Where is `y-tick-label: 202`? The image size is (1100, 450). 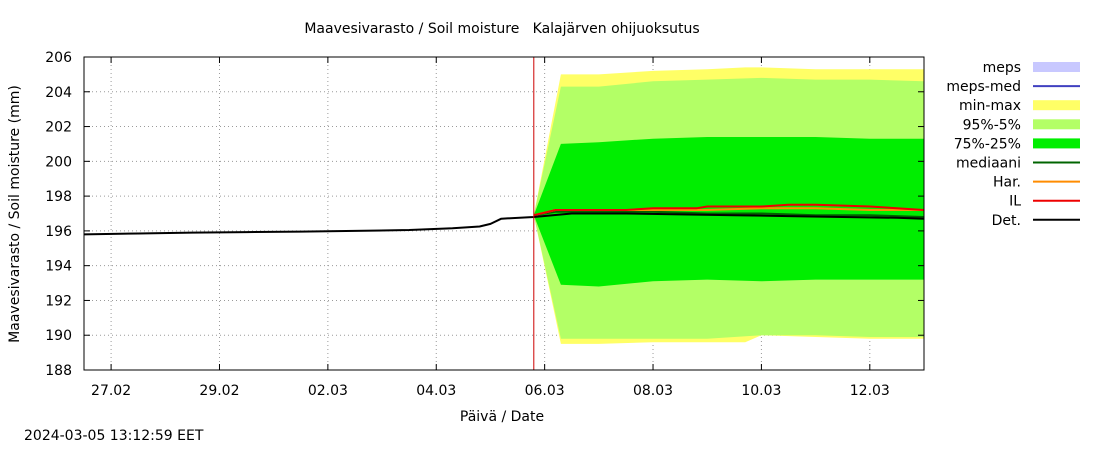 y-tick-label: 202 is located at coordinates (58, 128).